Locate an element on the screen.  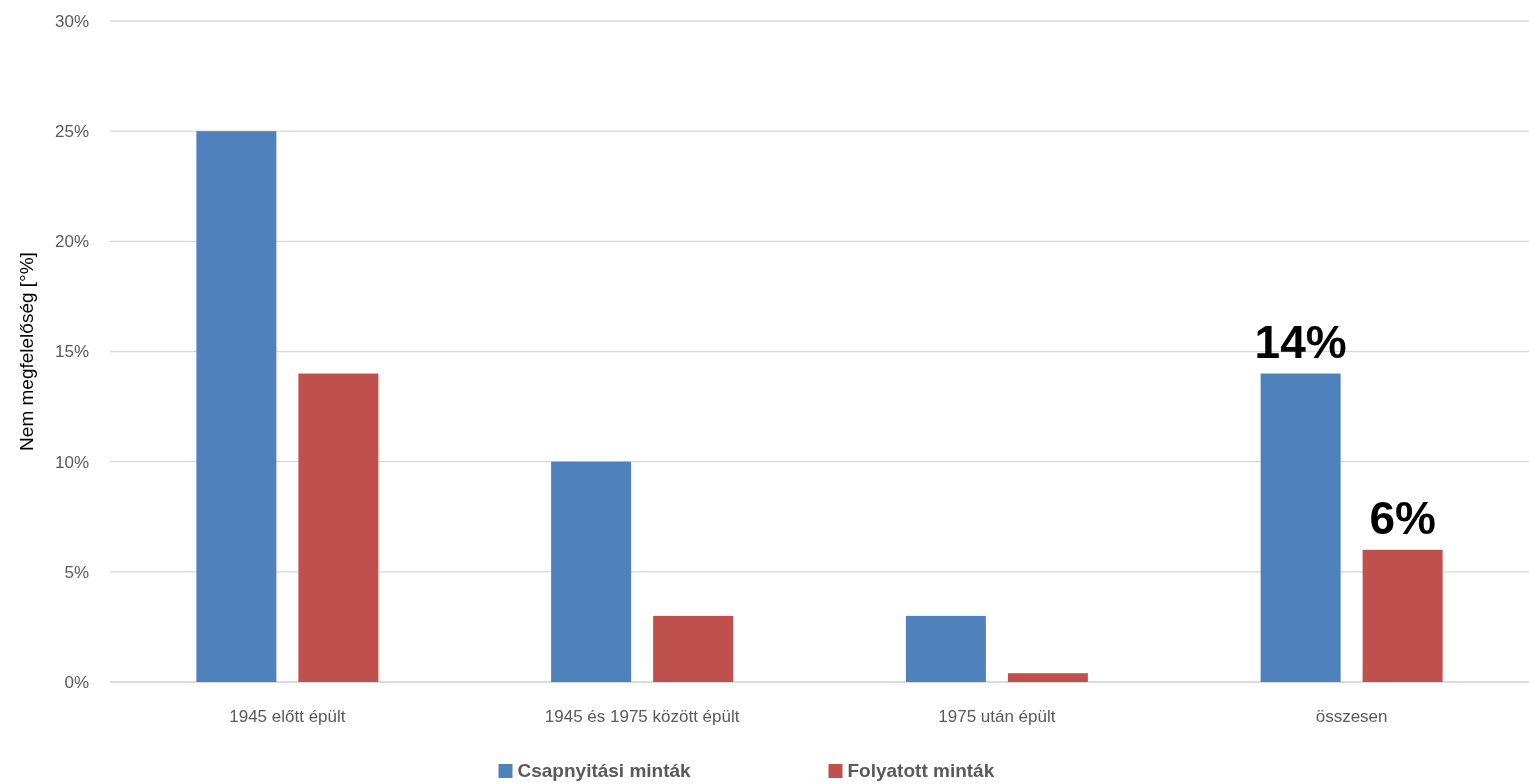
x-tick-label: 1975 után épült is located at coordinates (997, 716).